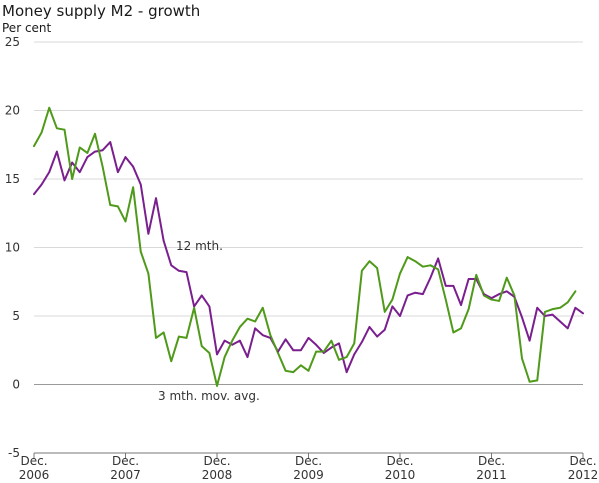  Describe the element at coordinates (199, 246) in the screenshot. I see `annotation-12-month: 12 mth.` at that location.